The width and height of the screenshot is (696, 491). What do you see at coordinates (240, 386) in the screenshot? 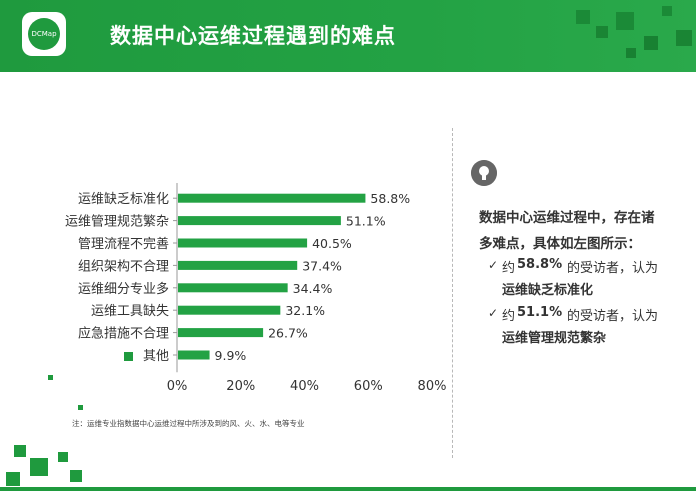
I see `x-tick-label: 20%` at bounding box center [240, 386].